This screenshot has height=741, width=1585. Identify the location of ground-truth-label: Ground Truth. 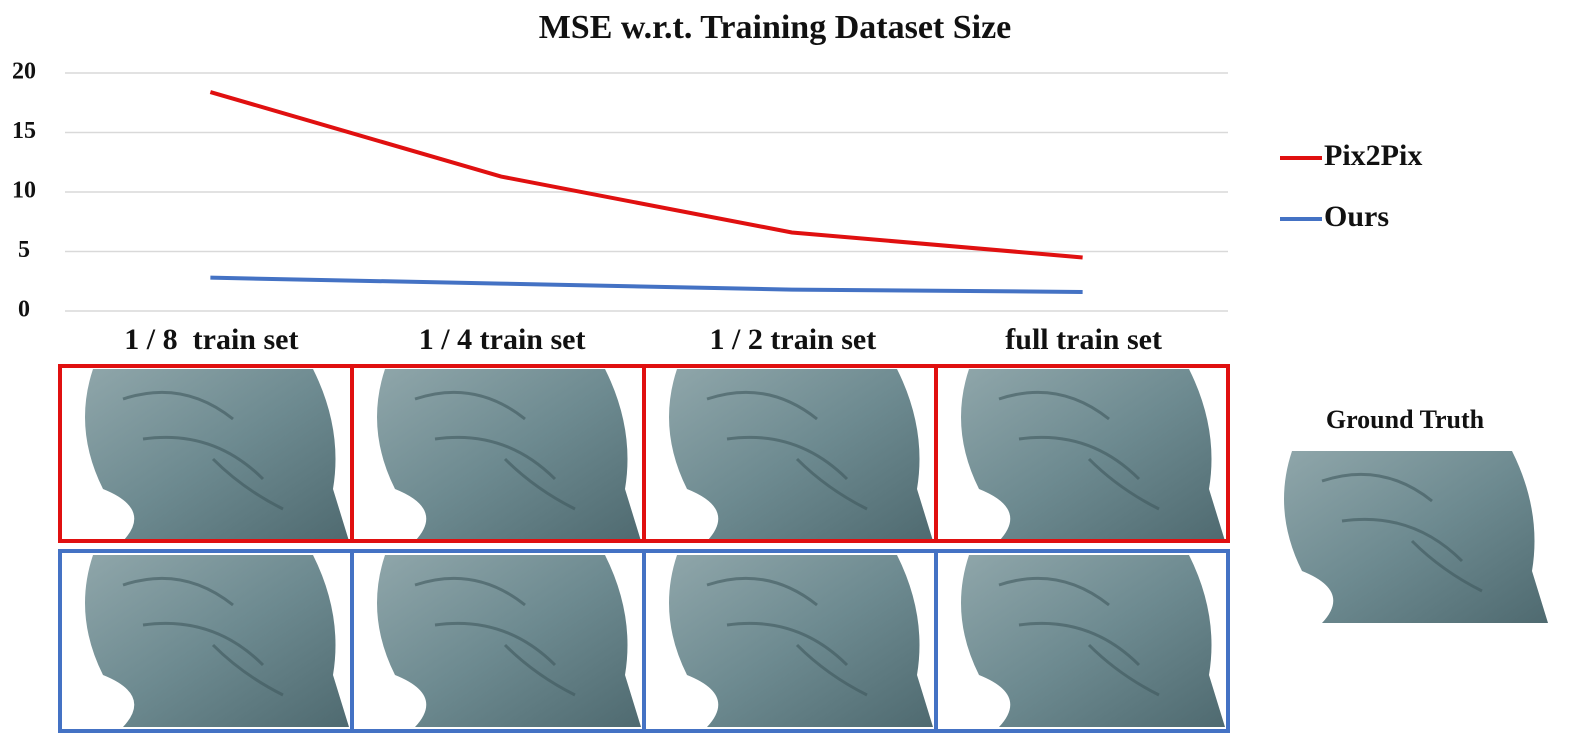
(1405, 419).